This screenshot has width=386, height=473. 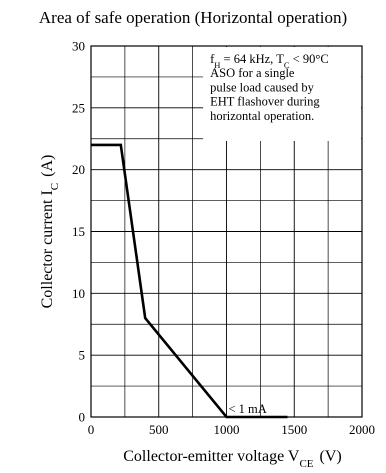 I want to click on y-tick-label: 5, so click(x=82, y=355).